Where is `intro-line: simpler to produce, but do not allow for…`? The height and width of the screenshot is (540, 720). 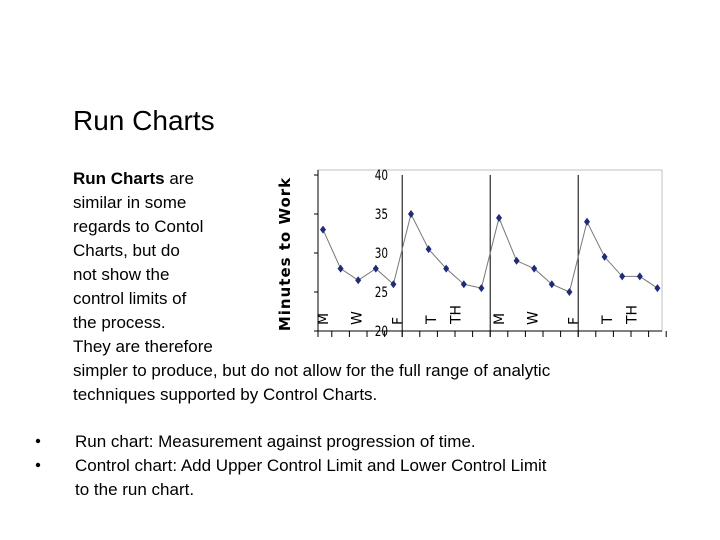
intro-line: simpler to produce, but do not allow for… is located at coordinates (312, 370).